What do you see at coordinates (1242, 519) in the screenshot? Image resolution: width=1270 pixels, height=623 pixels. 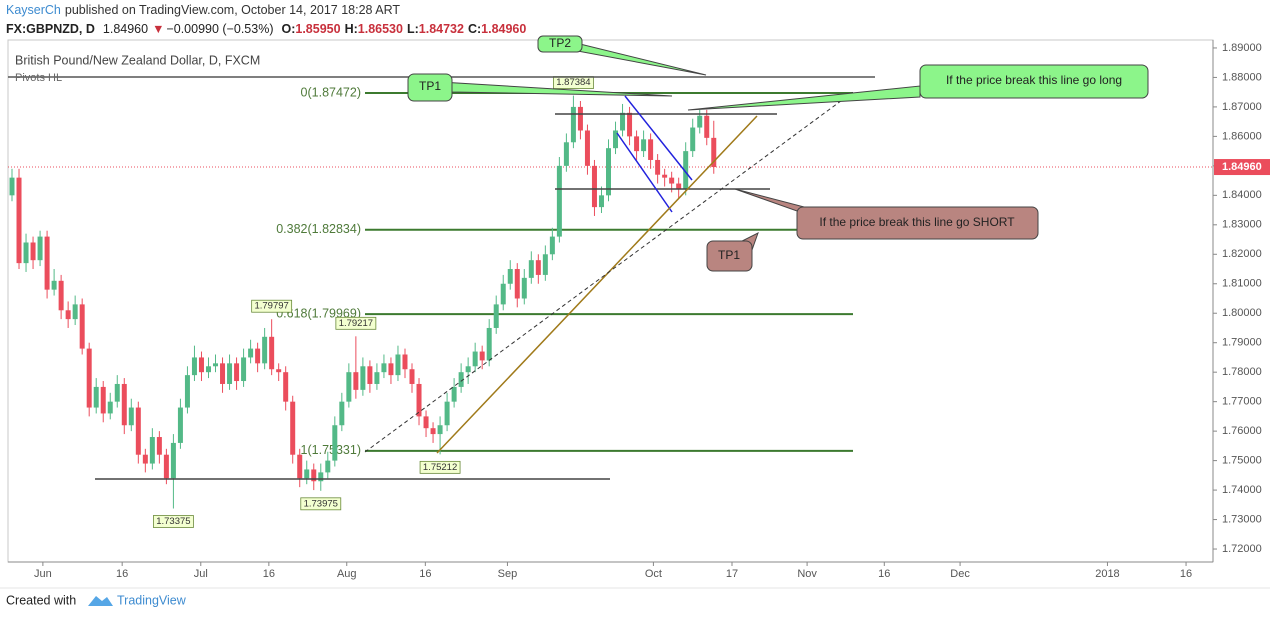 I see `y-tick-label: 1.73000` at bounding box center [1242, 519].